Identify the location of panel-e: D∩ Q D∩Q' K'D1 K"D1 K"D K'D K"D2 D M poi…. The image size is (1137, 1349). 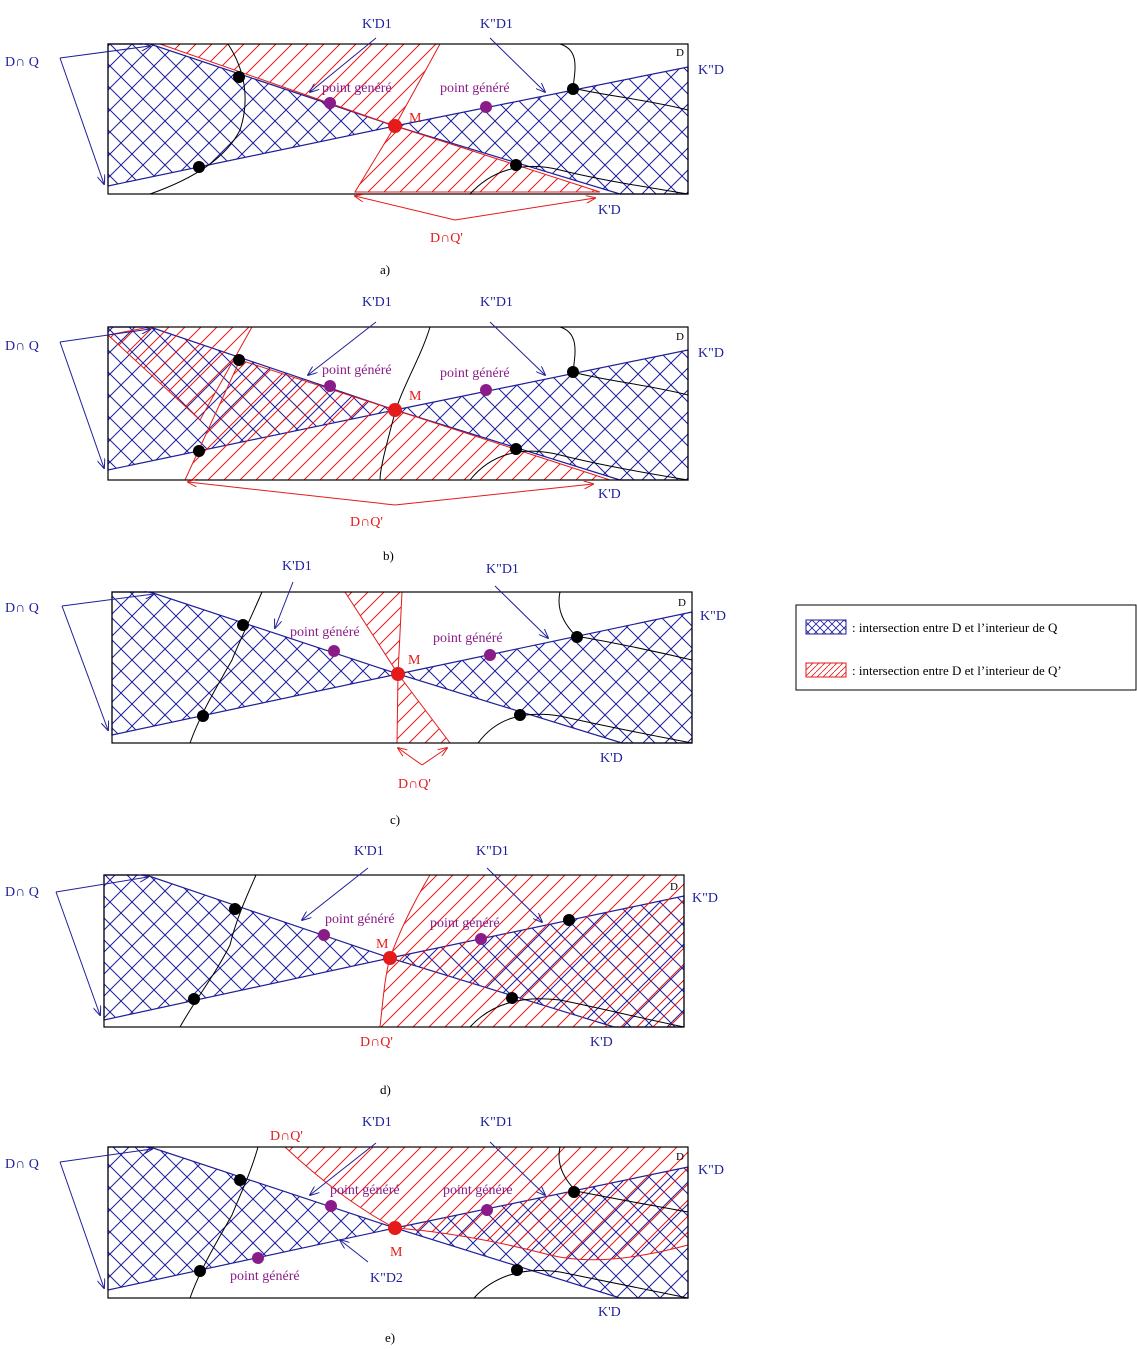
(364, 1230).